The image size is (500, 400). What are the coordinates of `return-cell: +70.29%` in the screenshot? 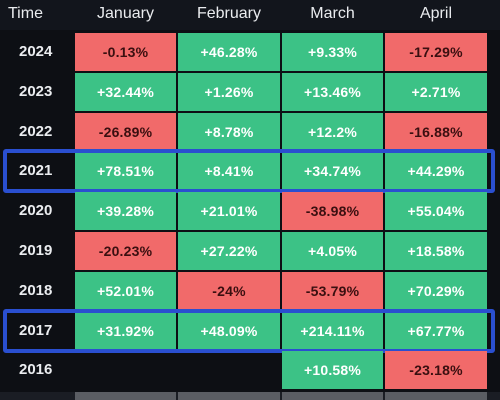 It's located at (436, 291).